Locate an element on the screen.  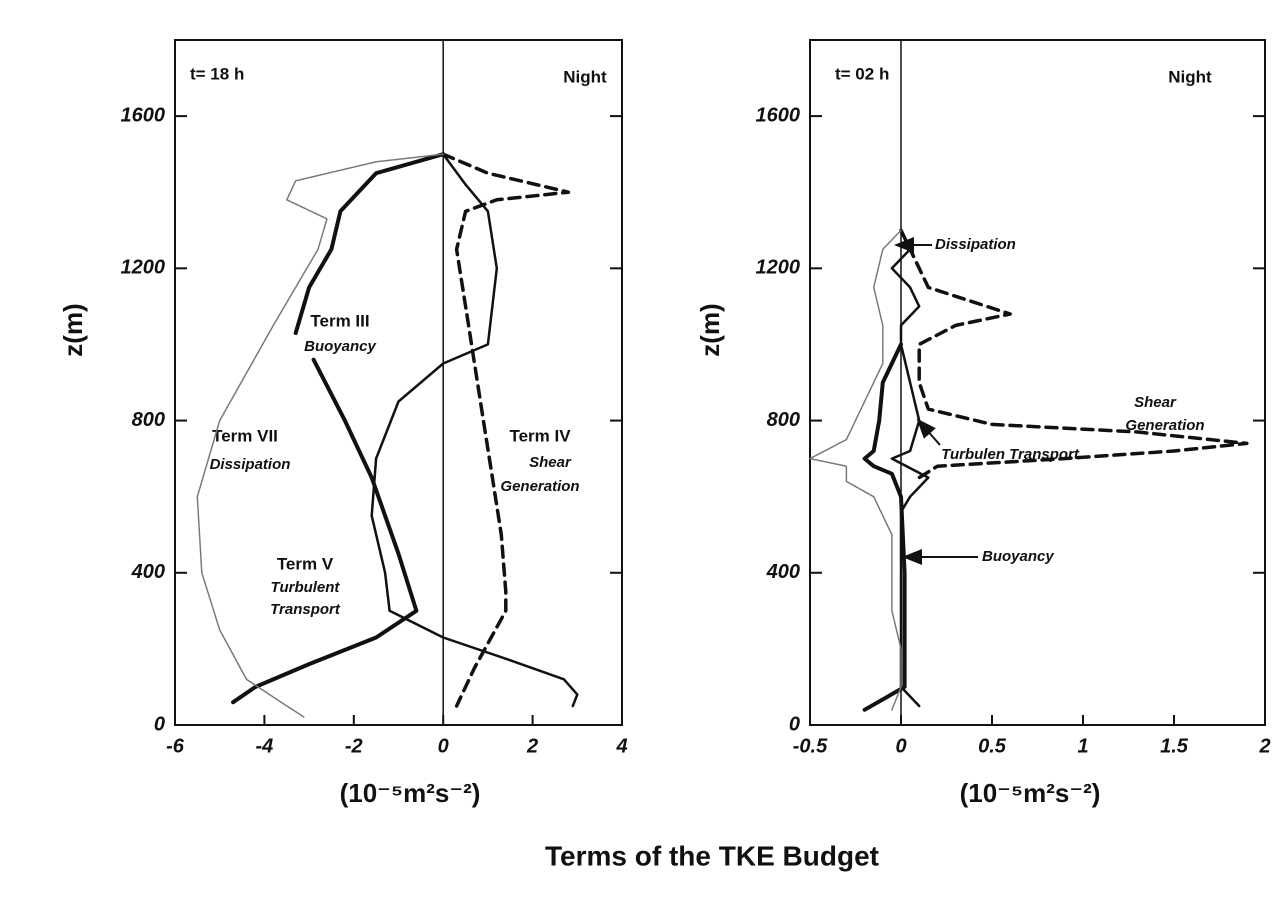
x-tick-label: 1.5 is located at coordinates (1174, 746).